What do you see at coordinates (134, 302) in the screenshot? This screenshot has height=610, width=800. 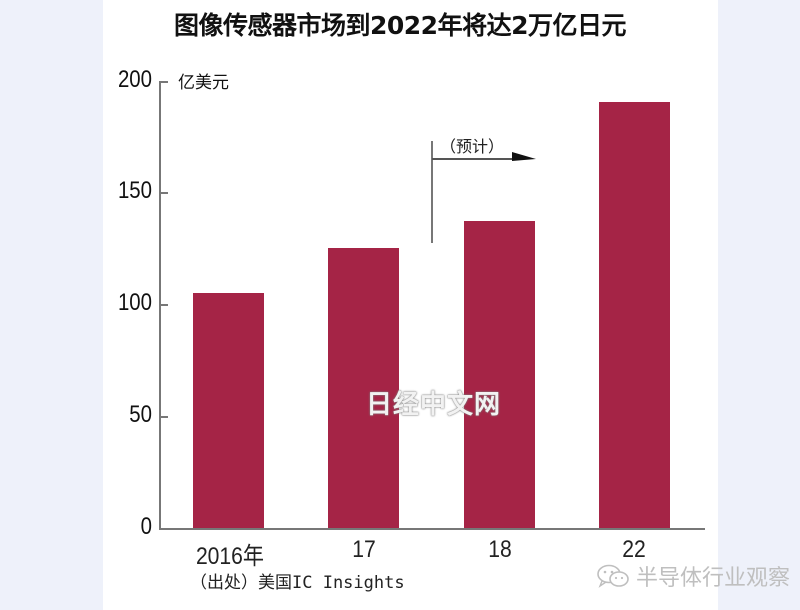 I see `y-tick-label-100: 100` at bounding box center [134, 302].